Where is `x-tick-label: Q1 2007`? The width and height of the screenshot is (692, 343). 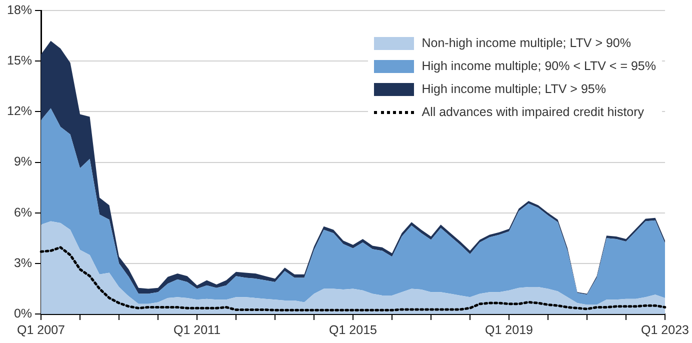 x-tick-label: Q1 2007 is located at coordinates (41, 329).